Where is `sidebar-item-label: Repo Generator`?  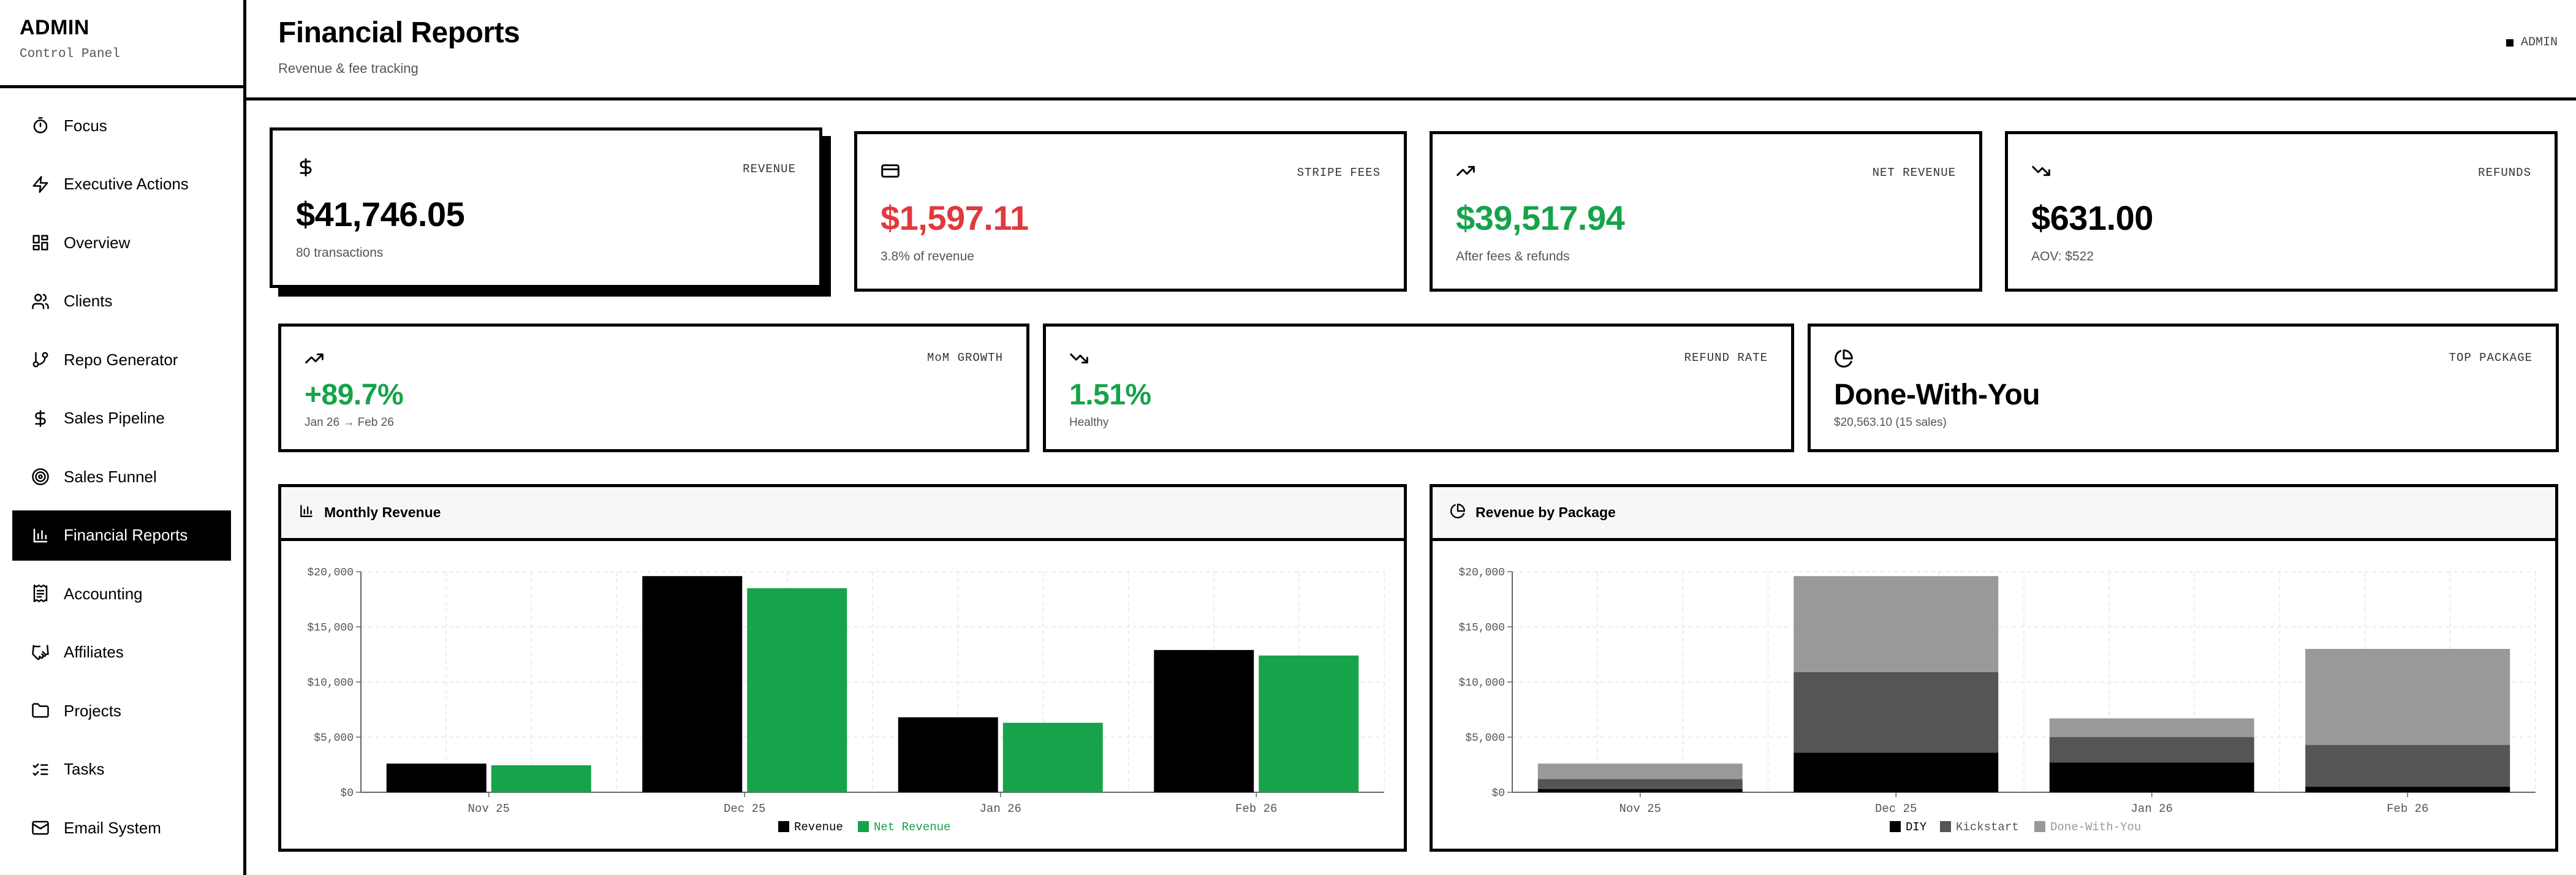
sidebar-item-label: Repo Generator is located at coordinates (121, 359).